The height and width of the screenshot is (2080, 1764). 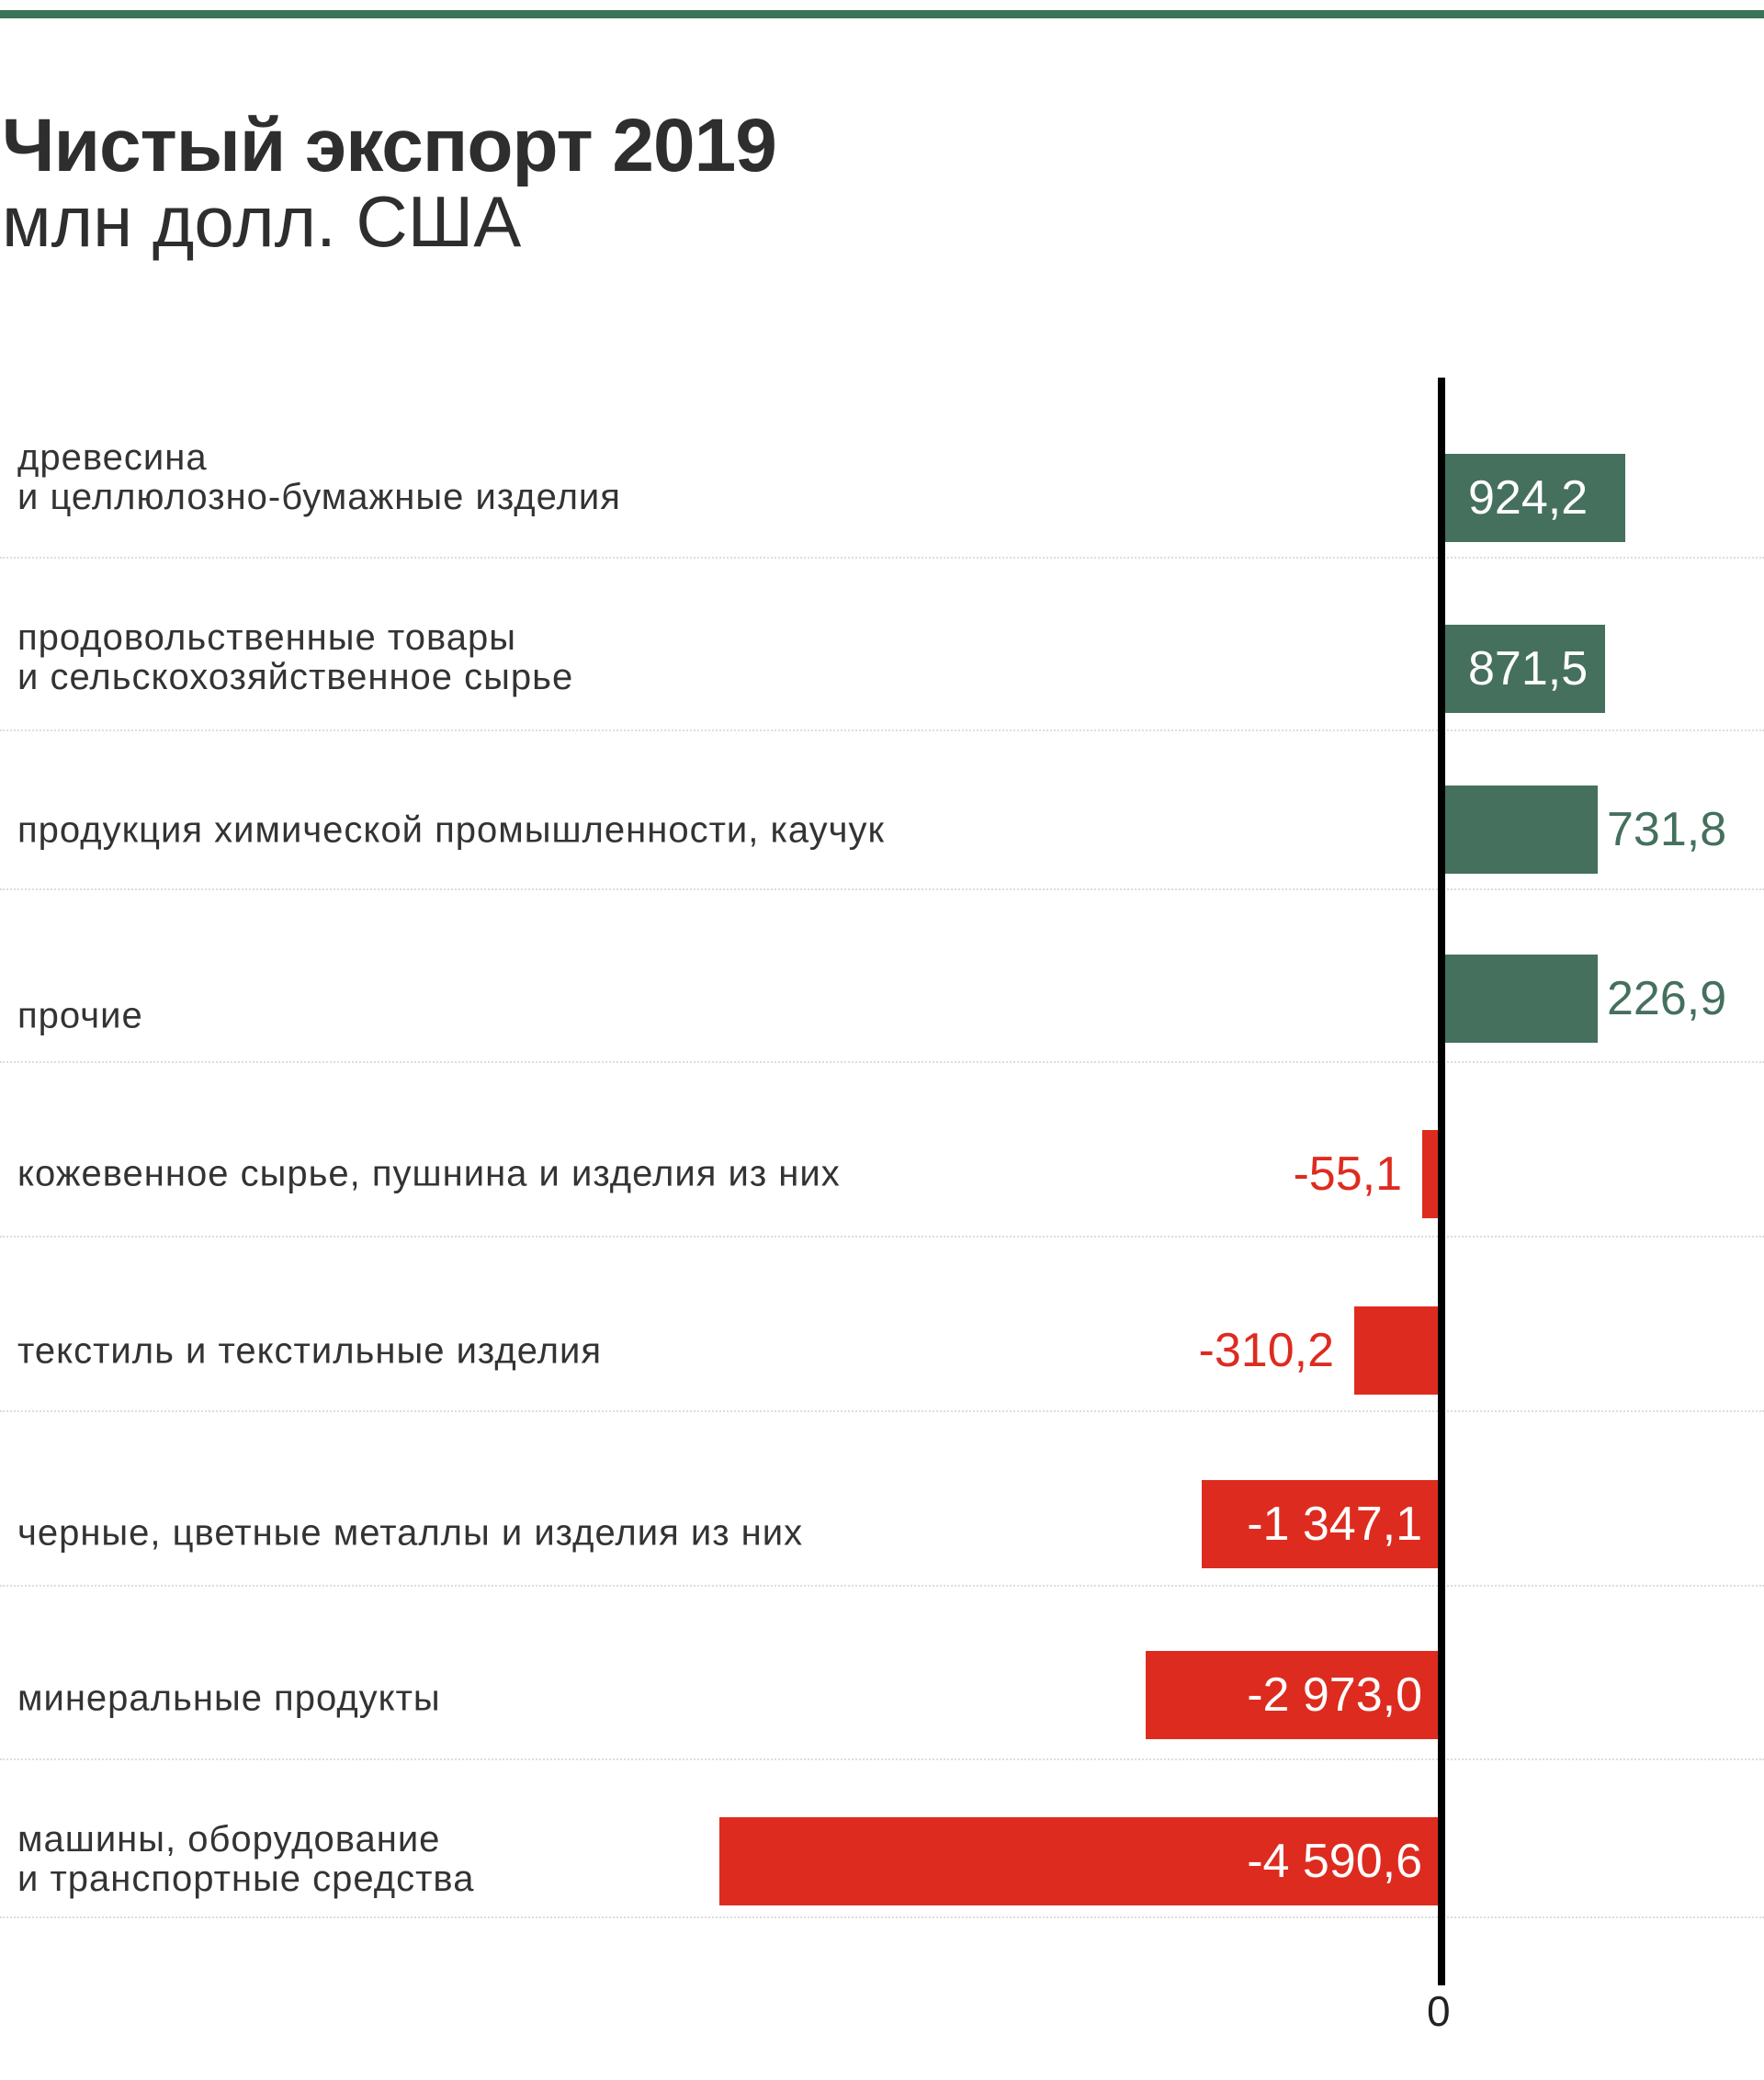 I want to click on zero-axis-line, so click(x=1442, y=1181).